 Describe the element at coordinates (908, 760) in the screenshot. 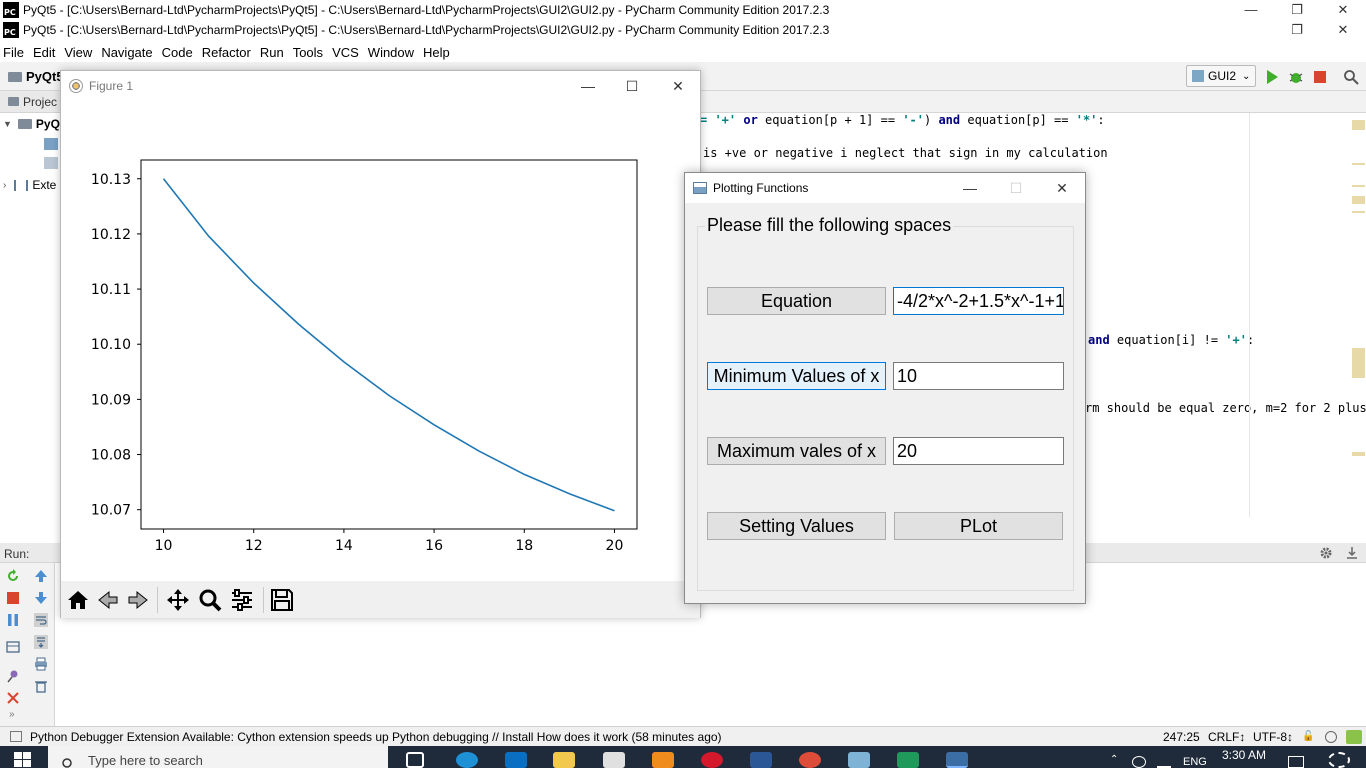

I see `pycharm-taskbar-icon` at that location.